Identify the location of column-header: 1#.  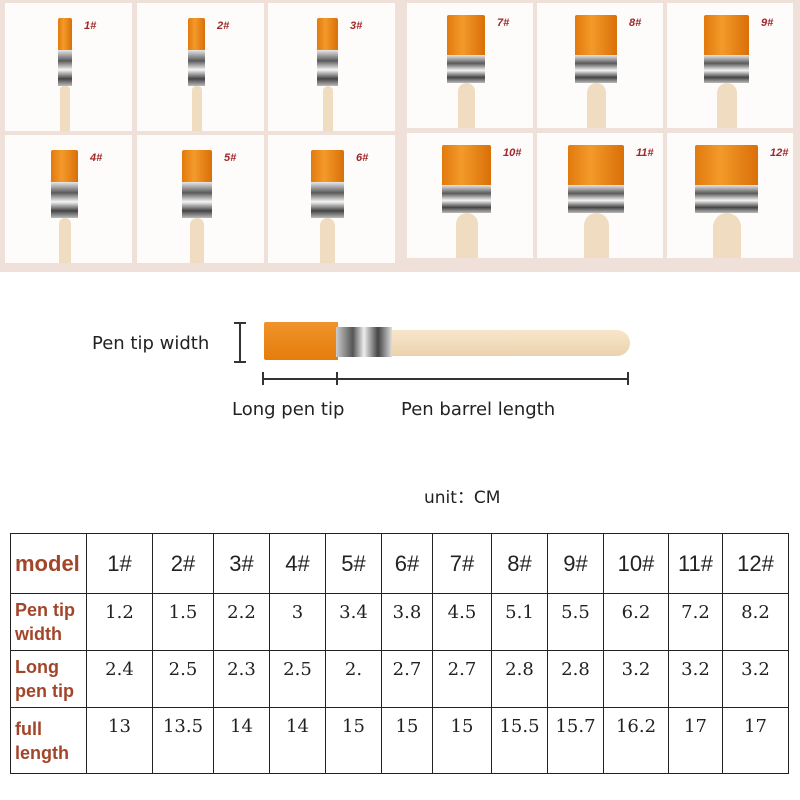
(119, 563).